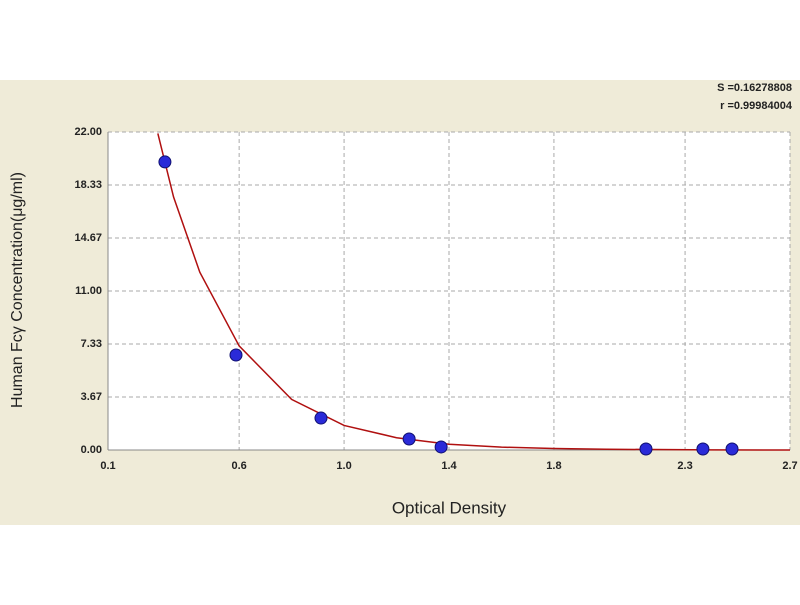 This screenshot has height=605, width=800. Describe the element at coordinates (91, 397) in the screenshot. I see `y-tick-label: 3.67` at that location.